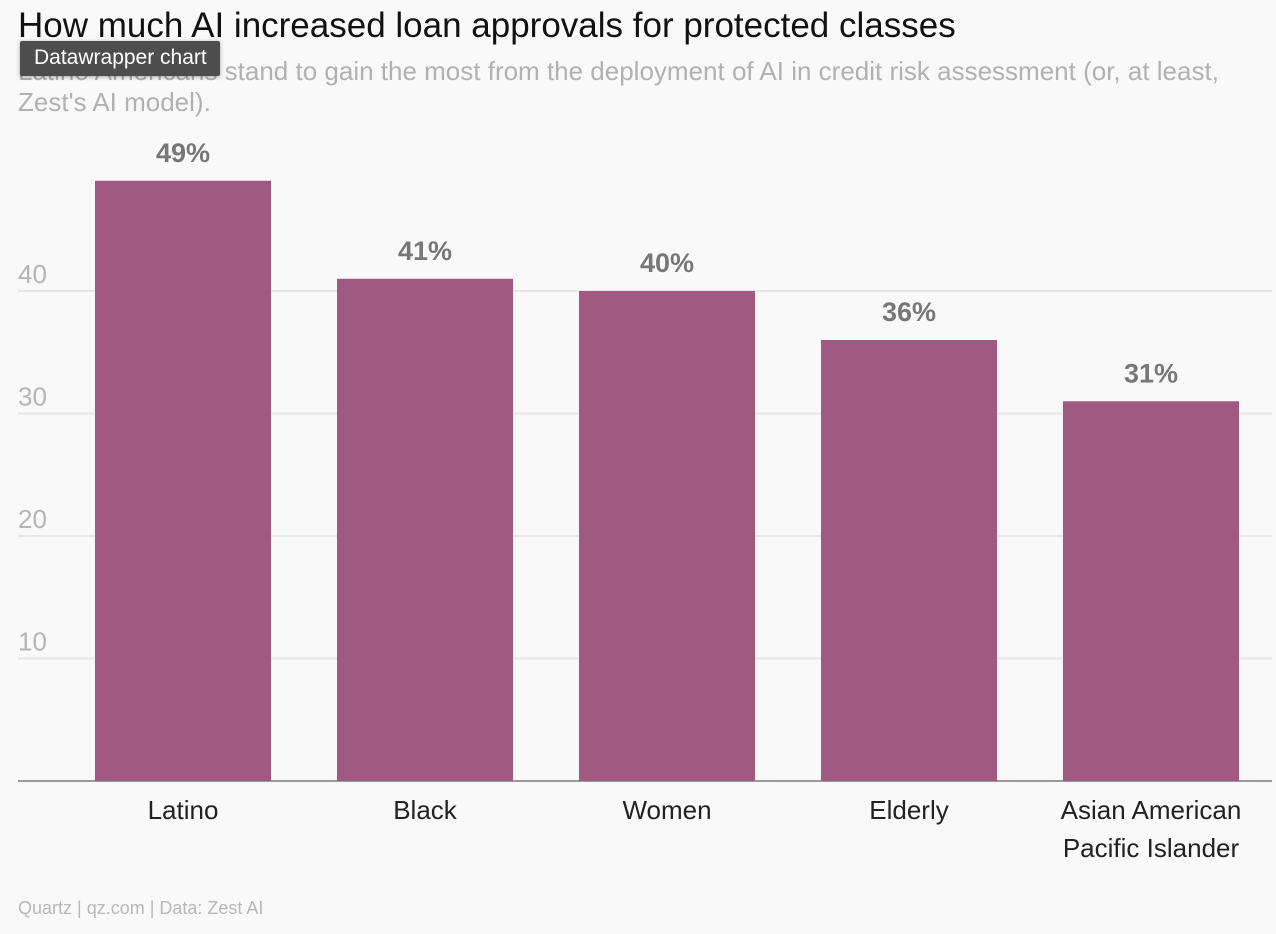 The image size is (1276, 934). I want to click on datawrapper-tooltip: Datawrapper chart, so click(120, 58).